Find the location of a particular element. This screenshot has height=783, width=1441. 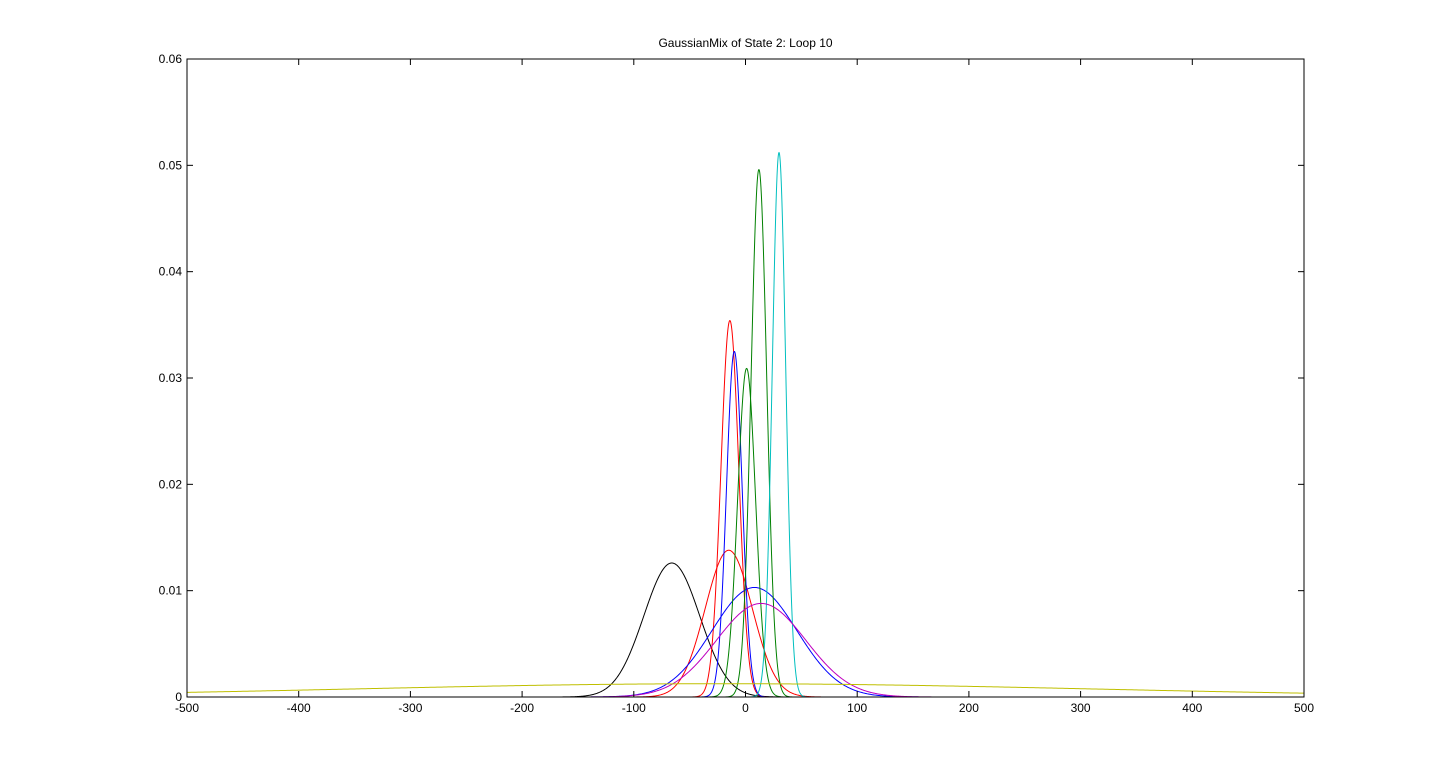

y-tick-label: 0.03 is located at coordinates (171, 378).